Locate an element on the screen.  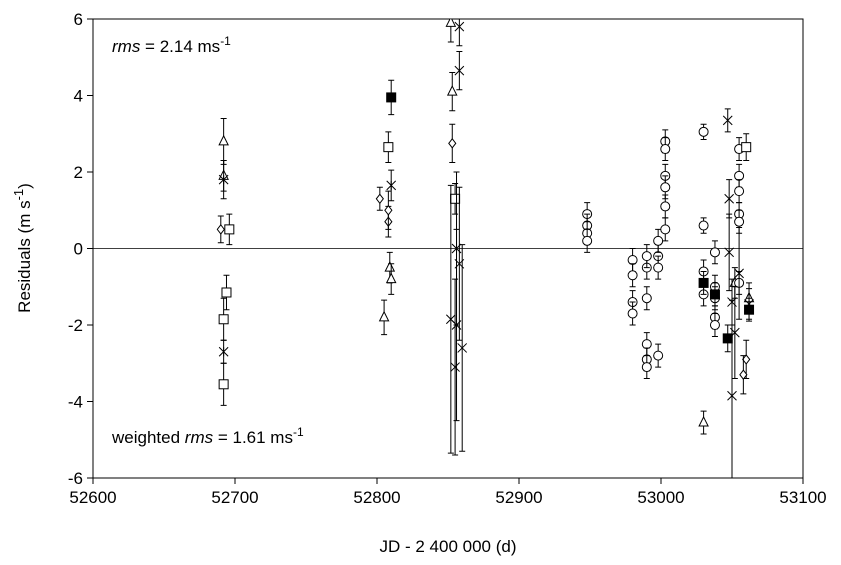
y-axis-label: Residuals (m s-1) is located at coordinates (22, 248).